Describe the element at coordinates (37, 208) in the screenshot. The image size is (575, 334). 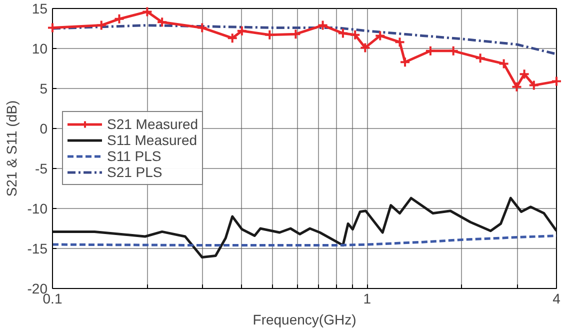
I see `y-tick-label: -10` at that location.